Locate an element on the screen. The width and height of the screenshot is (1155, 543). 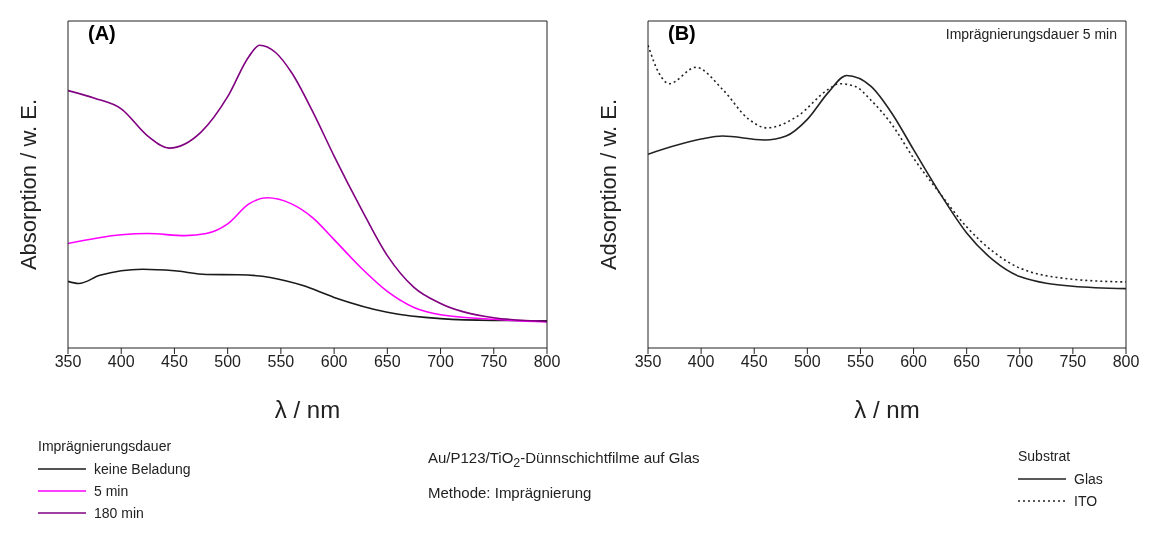
legend-label: ITO is located at coordinates (1086, 501).